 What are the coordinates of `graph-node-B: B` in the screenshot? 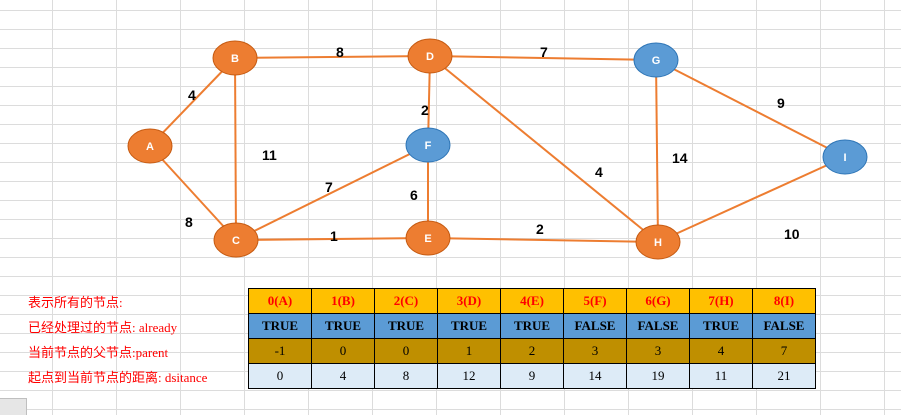 It's located at (235, 58).